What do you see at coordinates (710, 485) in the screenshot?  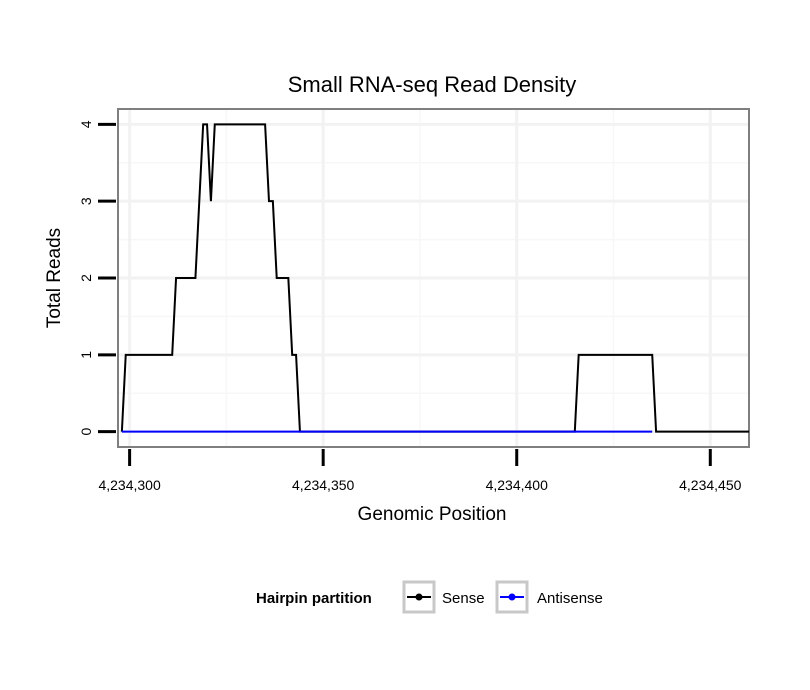 I see `x-tick-label: 4,234,450` at bounding box center [710, 485].